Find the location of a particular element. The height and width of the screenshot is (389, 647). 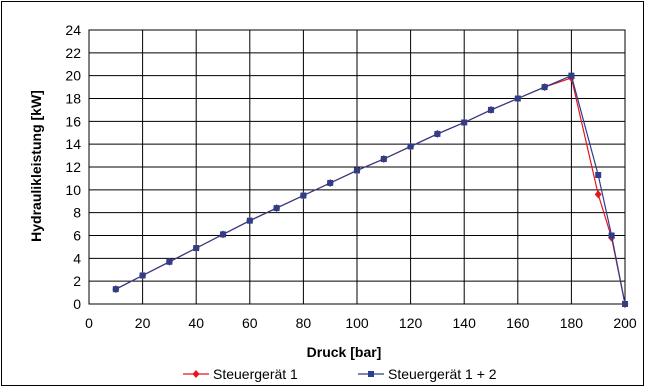

legend: Steuergerät 1 Steuergerät 1 + 2 is located at coordinates (340, 374).